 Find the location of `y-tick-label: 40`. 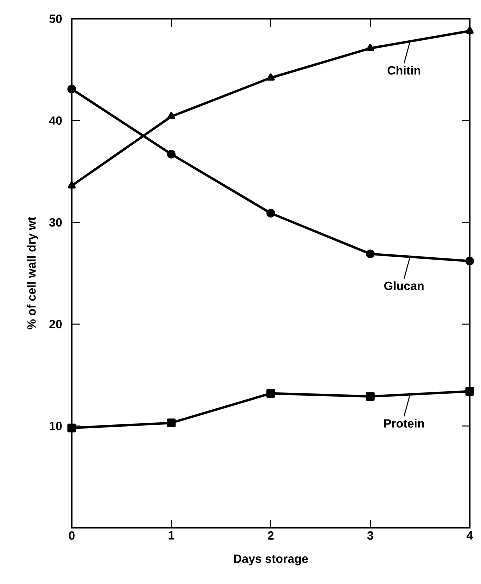

y-tick-label: 40 is located at coordinates (55, 121).